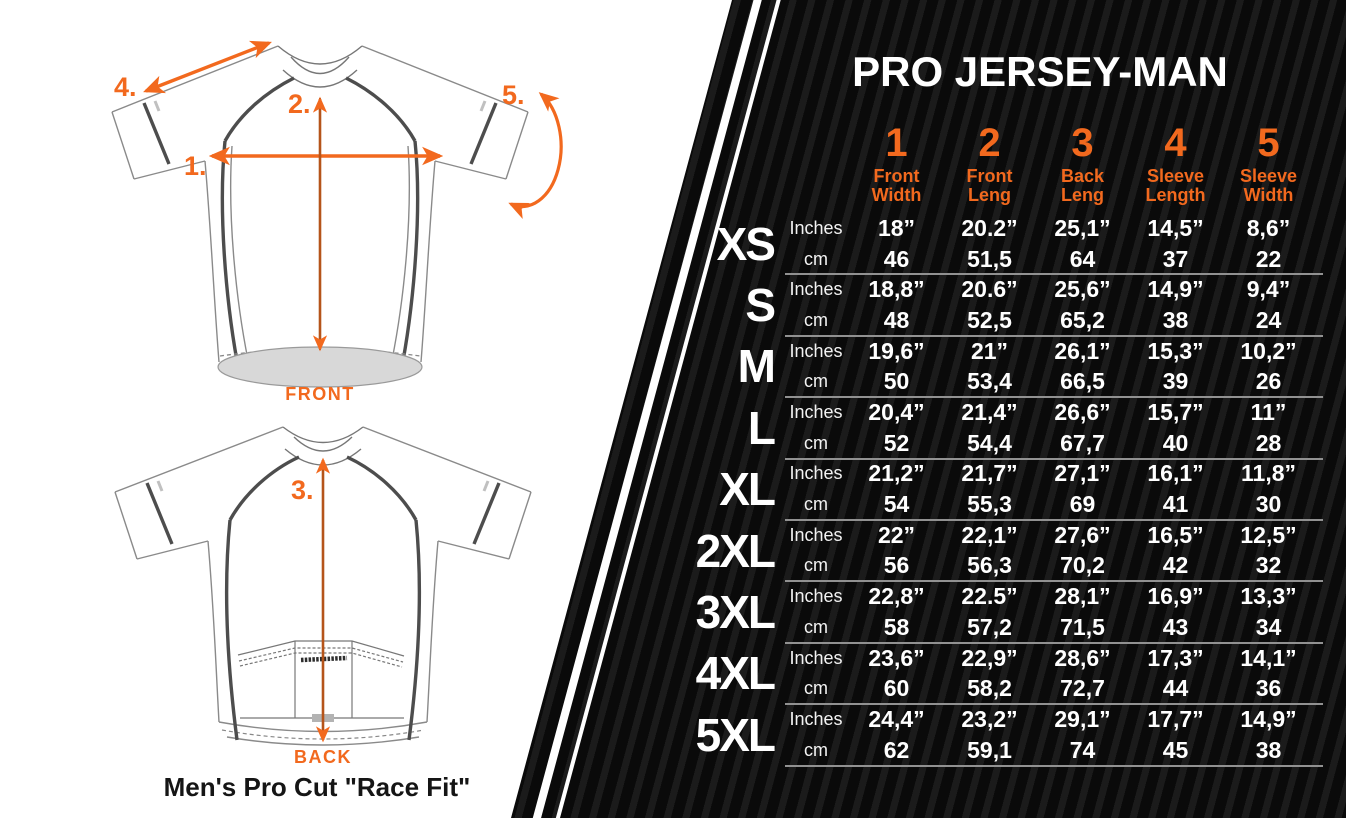  I want to click on inches-value: 28,6”, so click(1082, 657).